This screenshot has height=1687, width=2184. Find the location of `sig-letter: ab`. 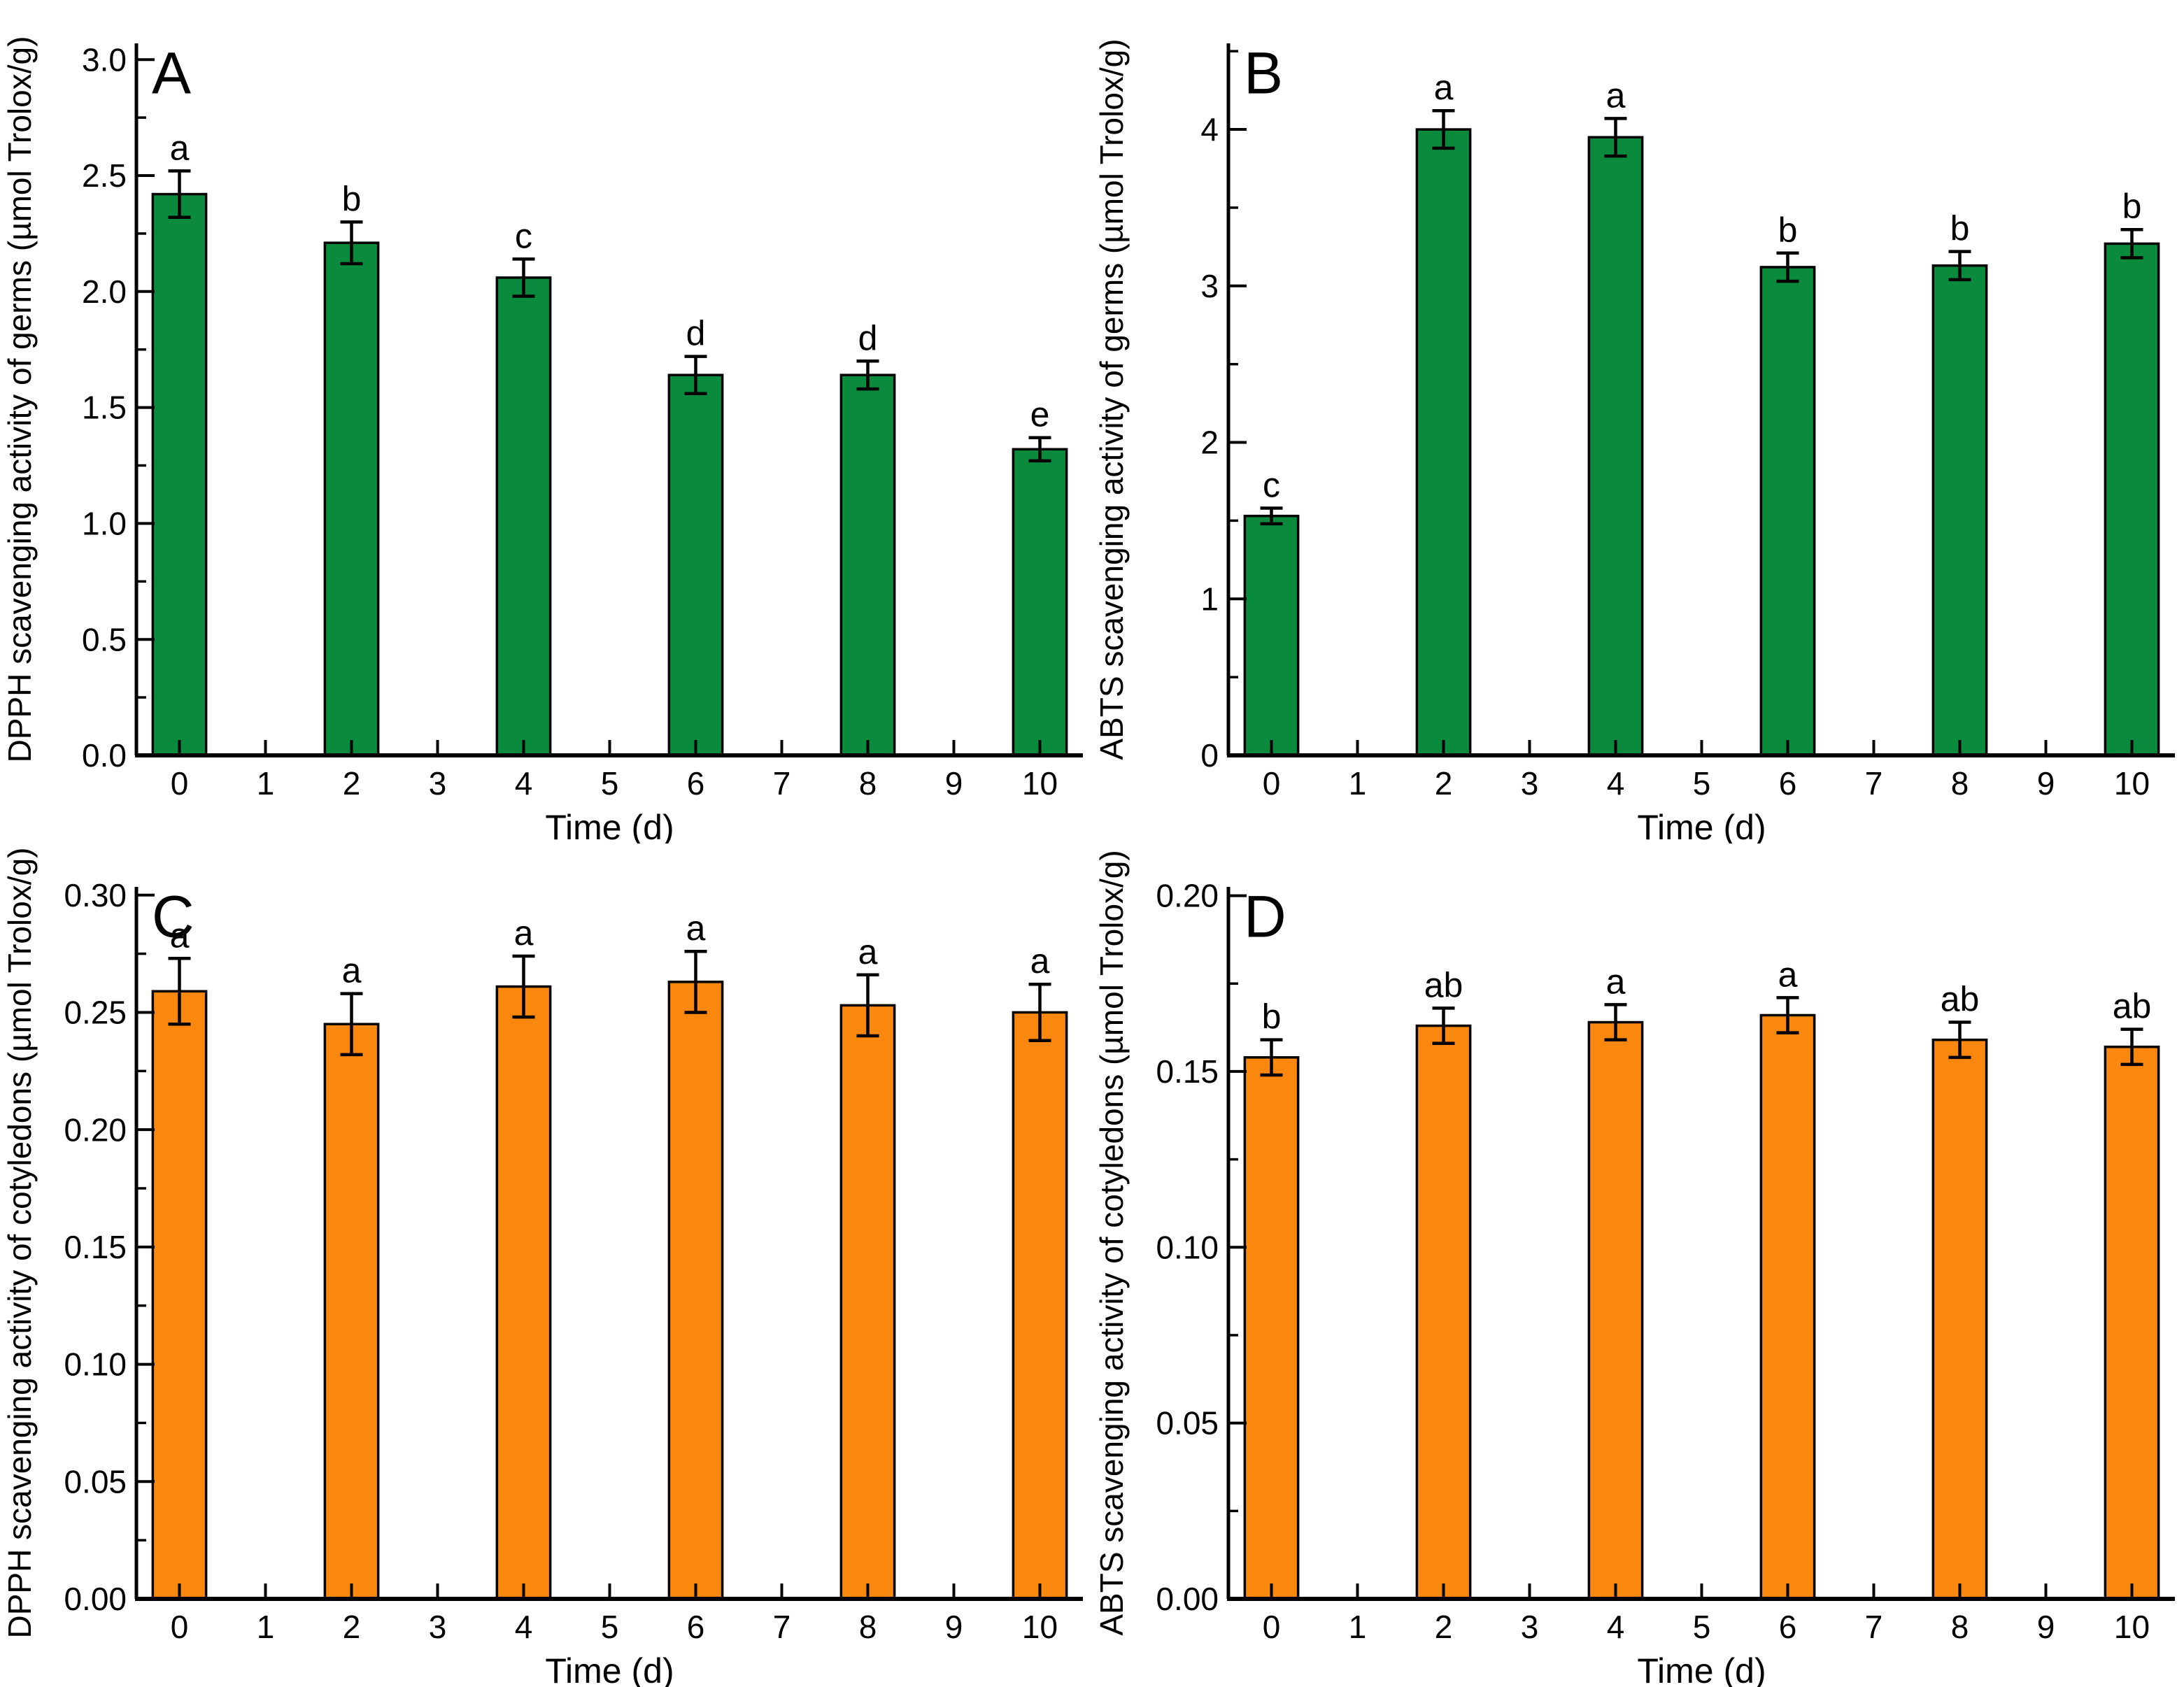

sig-letter: ab is located at coordinates (1960, 999).